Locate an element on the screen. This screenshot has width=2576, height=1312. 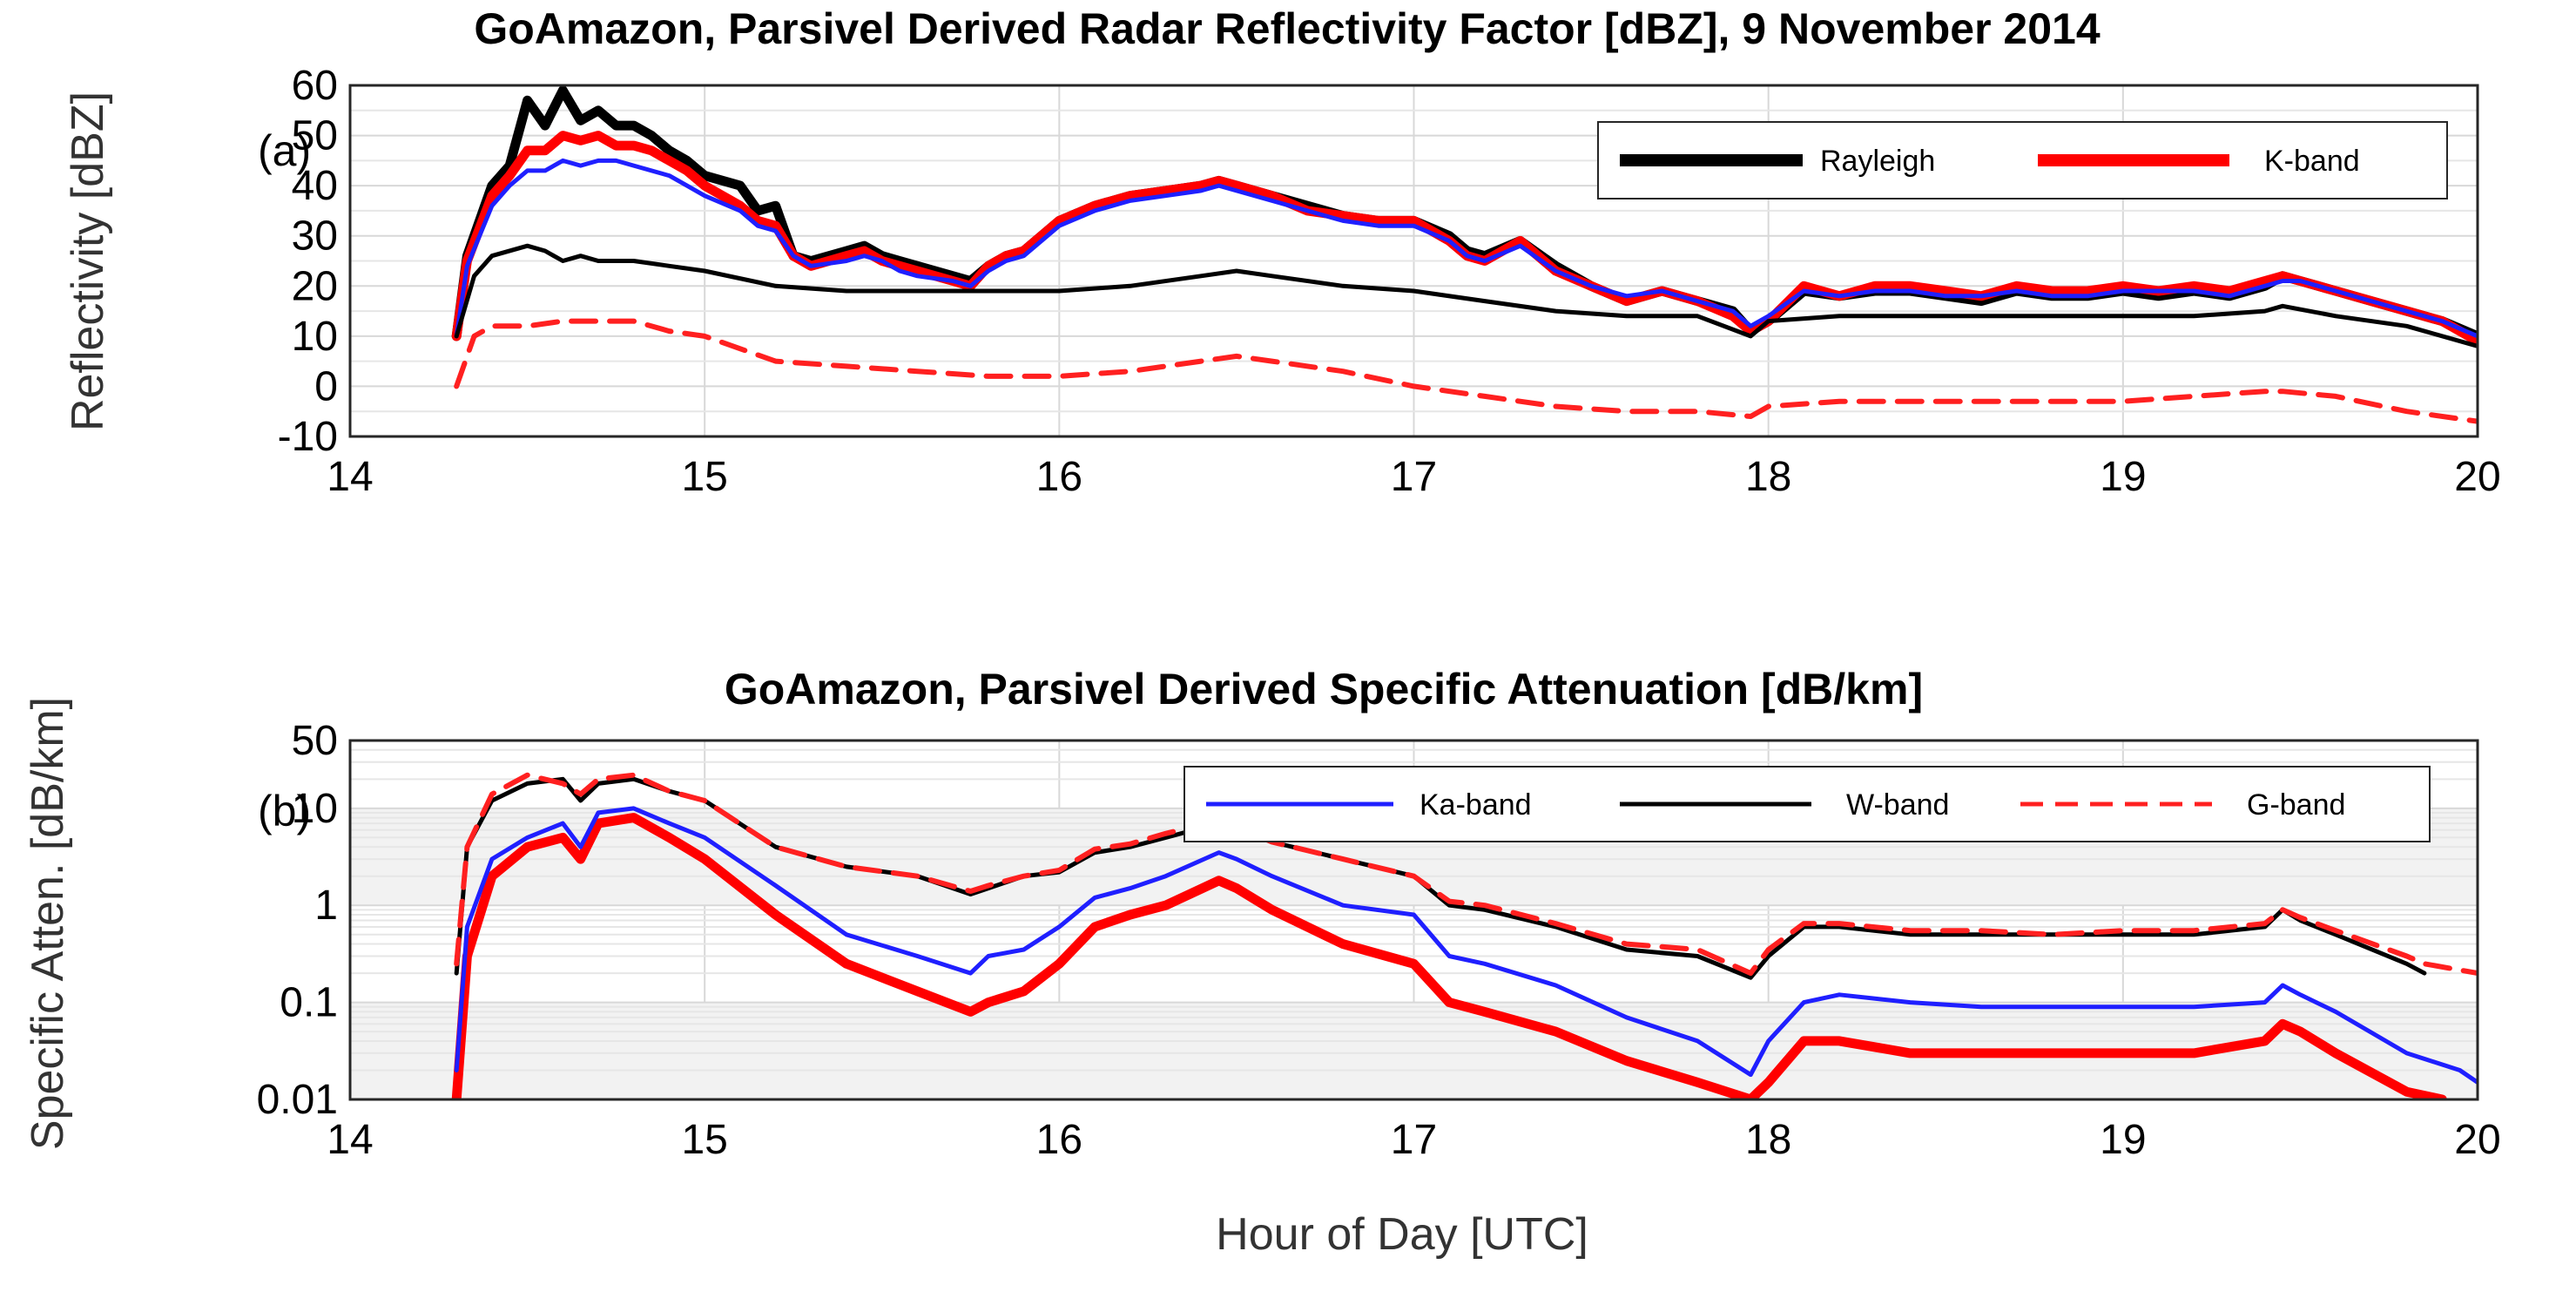
y-tick-label: 40 is located at coordinates (315, 186).